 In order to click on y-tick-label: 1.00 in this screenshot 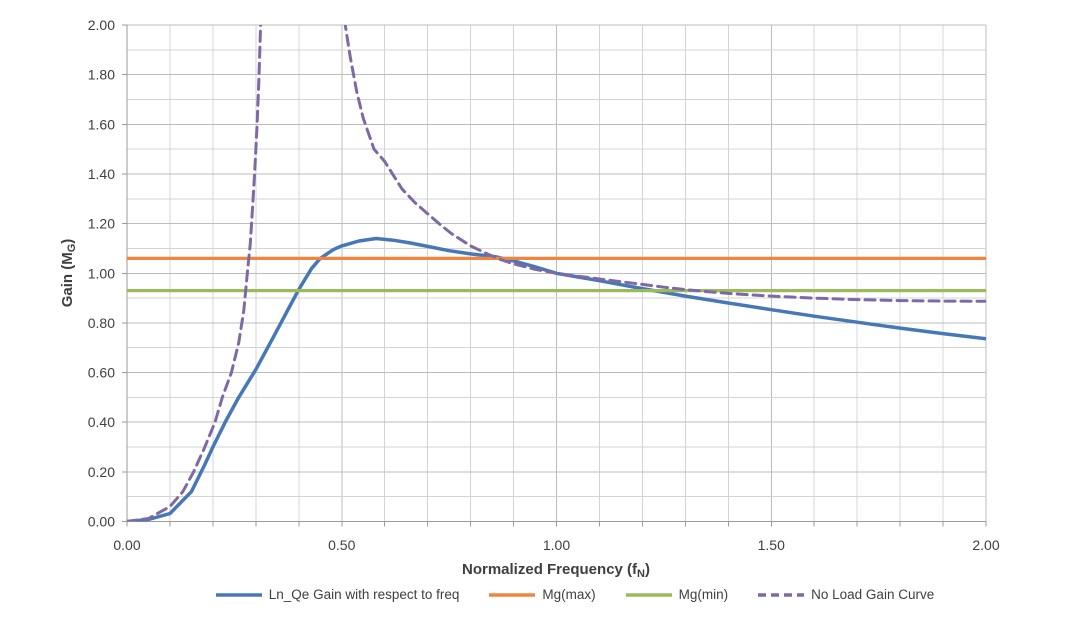, I will do `click(101, 273)`.